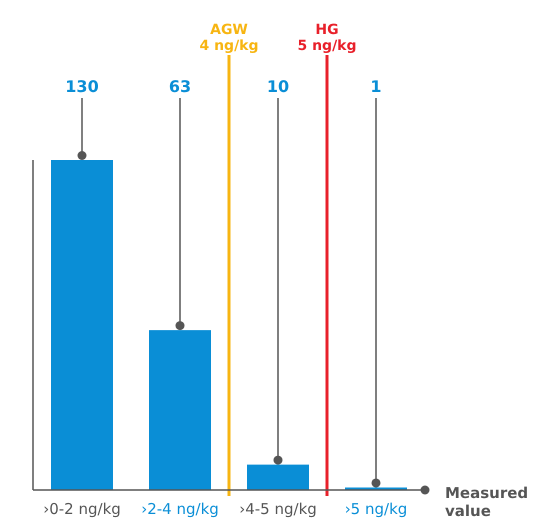  I want to click on data-label: 1, so click(376, 86).